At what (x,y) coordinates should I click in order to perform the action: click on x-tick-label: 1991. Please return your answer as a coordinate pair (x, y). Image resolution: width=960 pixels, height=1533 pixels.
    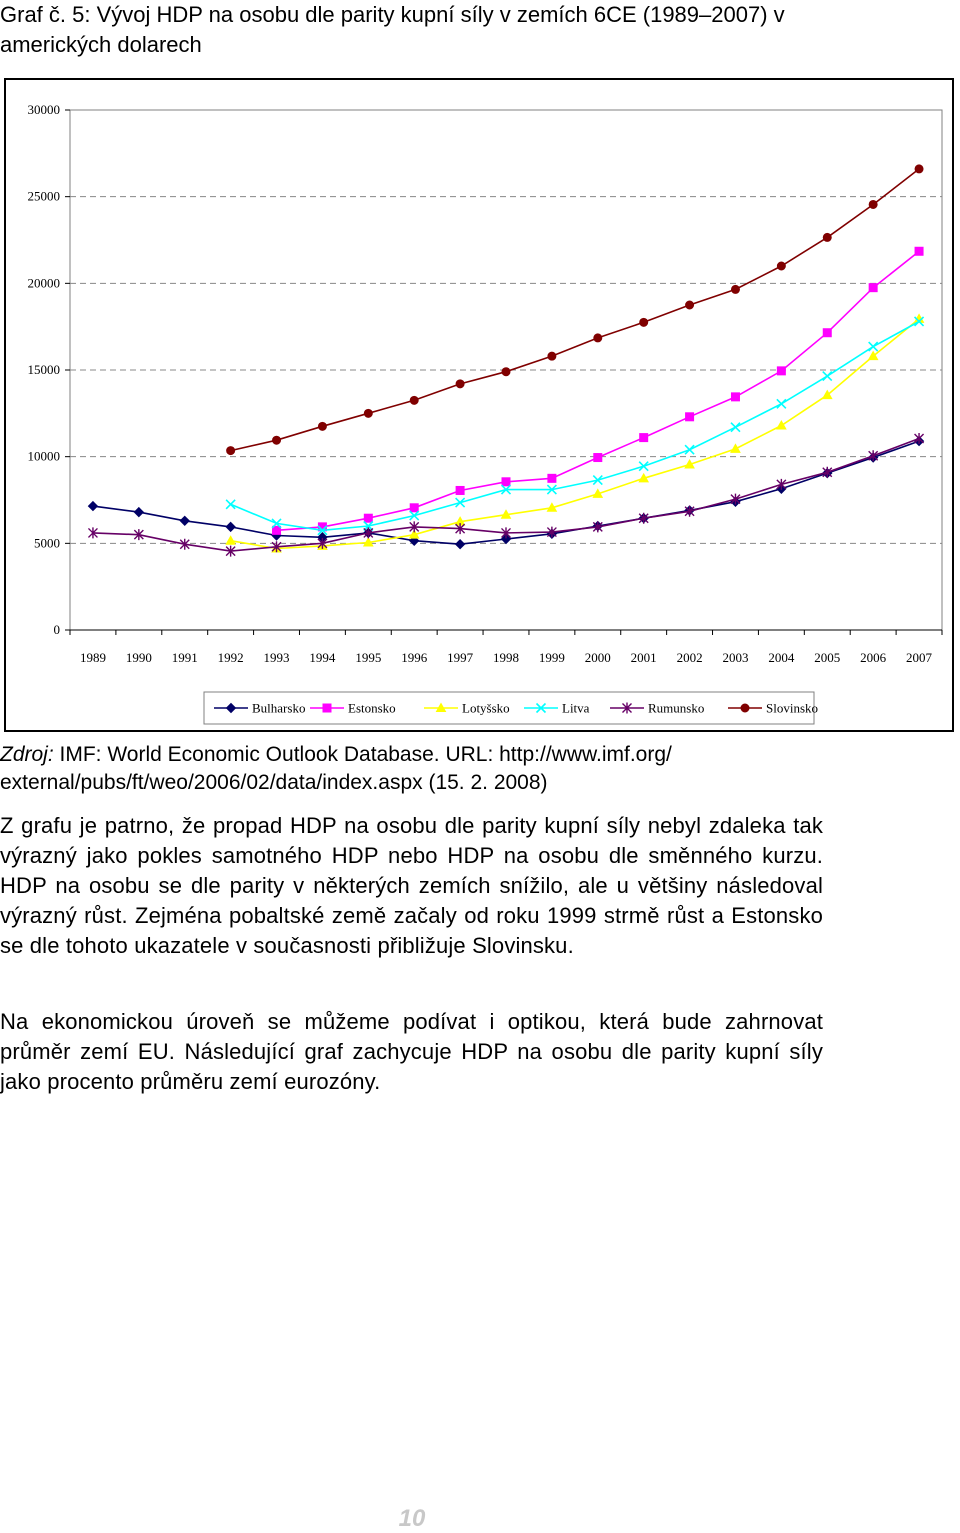
    Looking at the image, I should click on (185, 657).